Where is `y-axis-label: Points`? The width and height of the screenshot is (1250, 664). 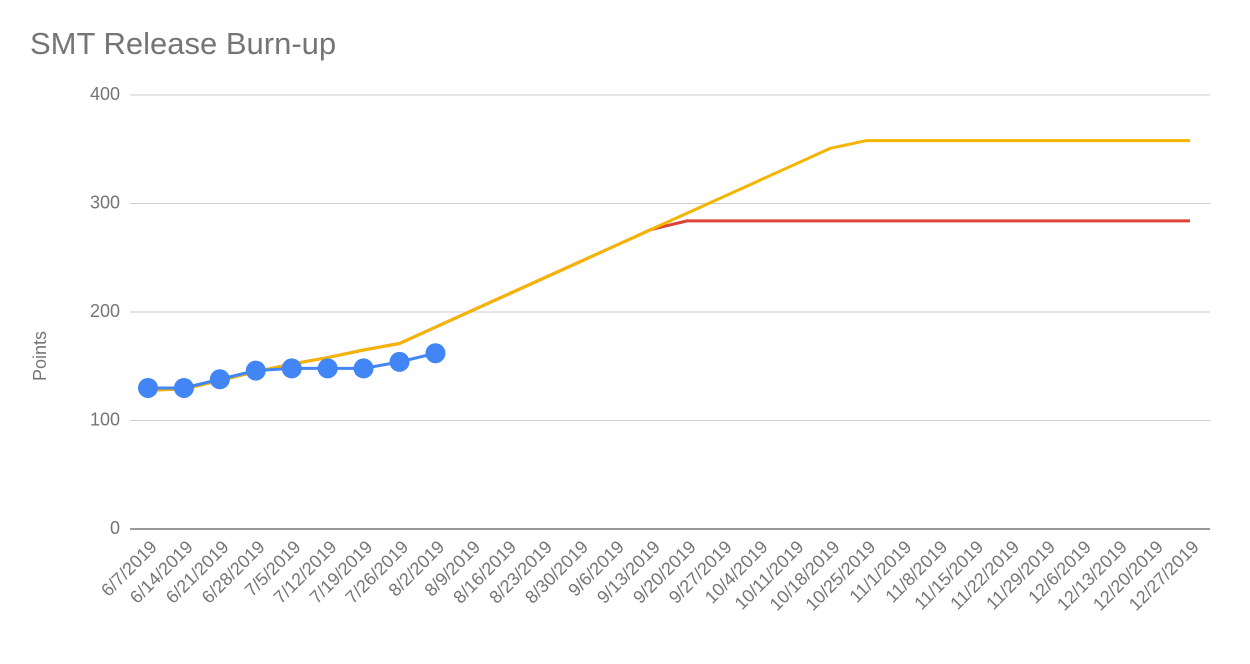 y-axis-label: Points is located at coordinates (40, 356).